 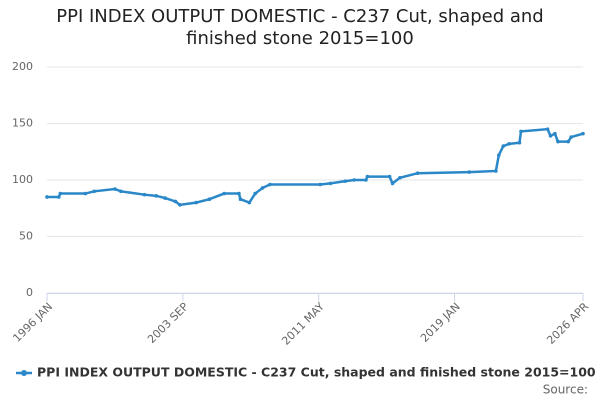 What do you see at coordinates (32, 322) in the screenshot?
I see `x-tick-label: 1996 JAN` at bounding box center [32, 322].